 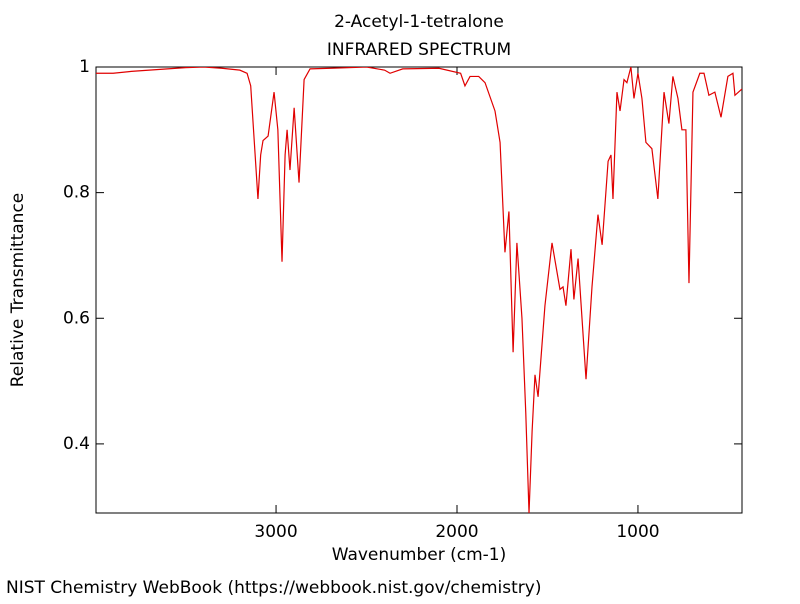 What do you see at coordinates (419, 50) in the screenshot?
I see `chart-subtitle: INFRARED SPECTRUM` at bounding box center [419, 50].